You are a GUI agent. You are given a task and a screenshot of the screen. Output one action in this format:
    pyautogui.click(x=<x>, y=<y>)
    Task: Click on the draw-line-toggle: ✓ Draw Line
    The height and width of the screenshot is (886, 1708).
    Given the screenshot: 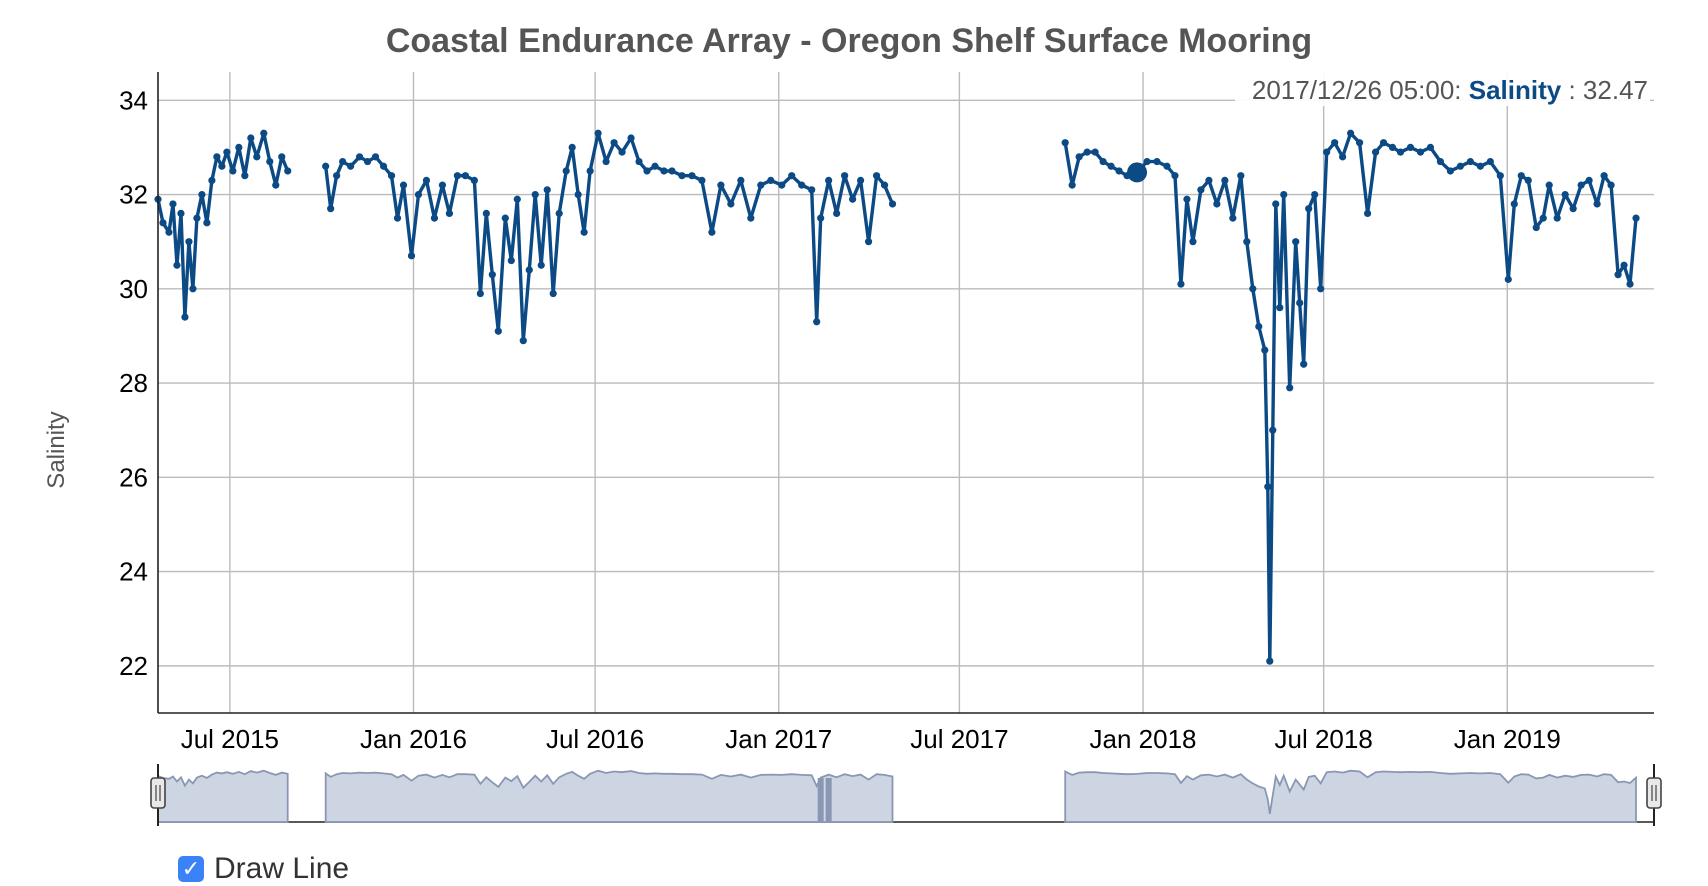 What is the action you would take?
    pyautogui.click(x=263, y=869)
    